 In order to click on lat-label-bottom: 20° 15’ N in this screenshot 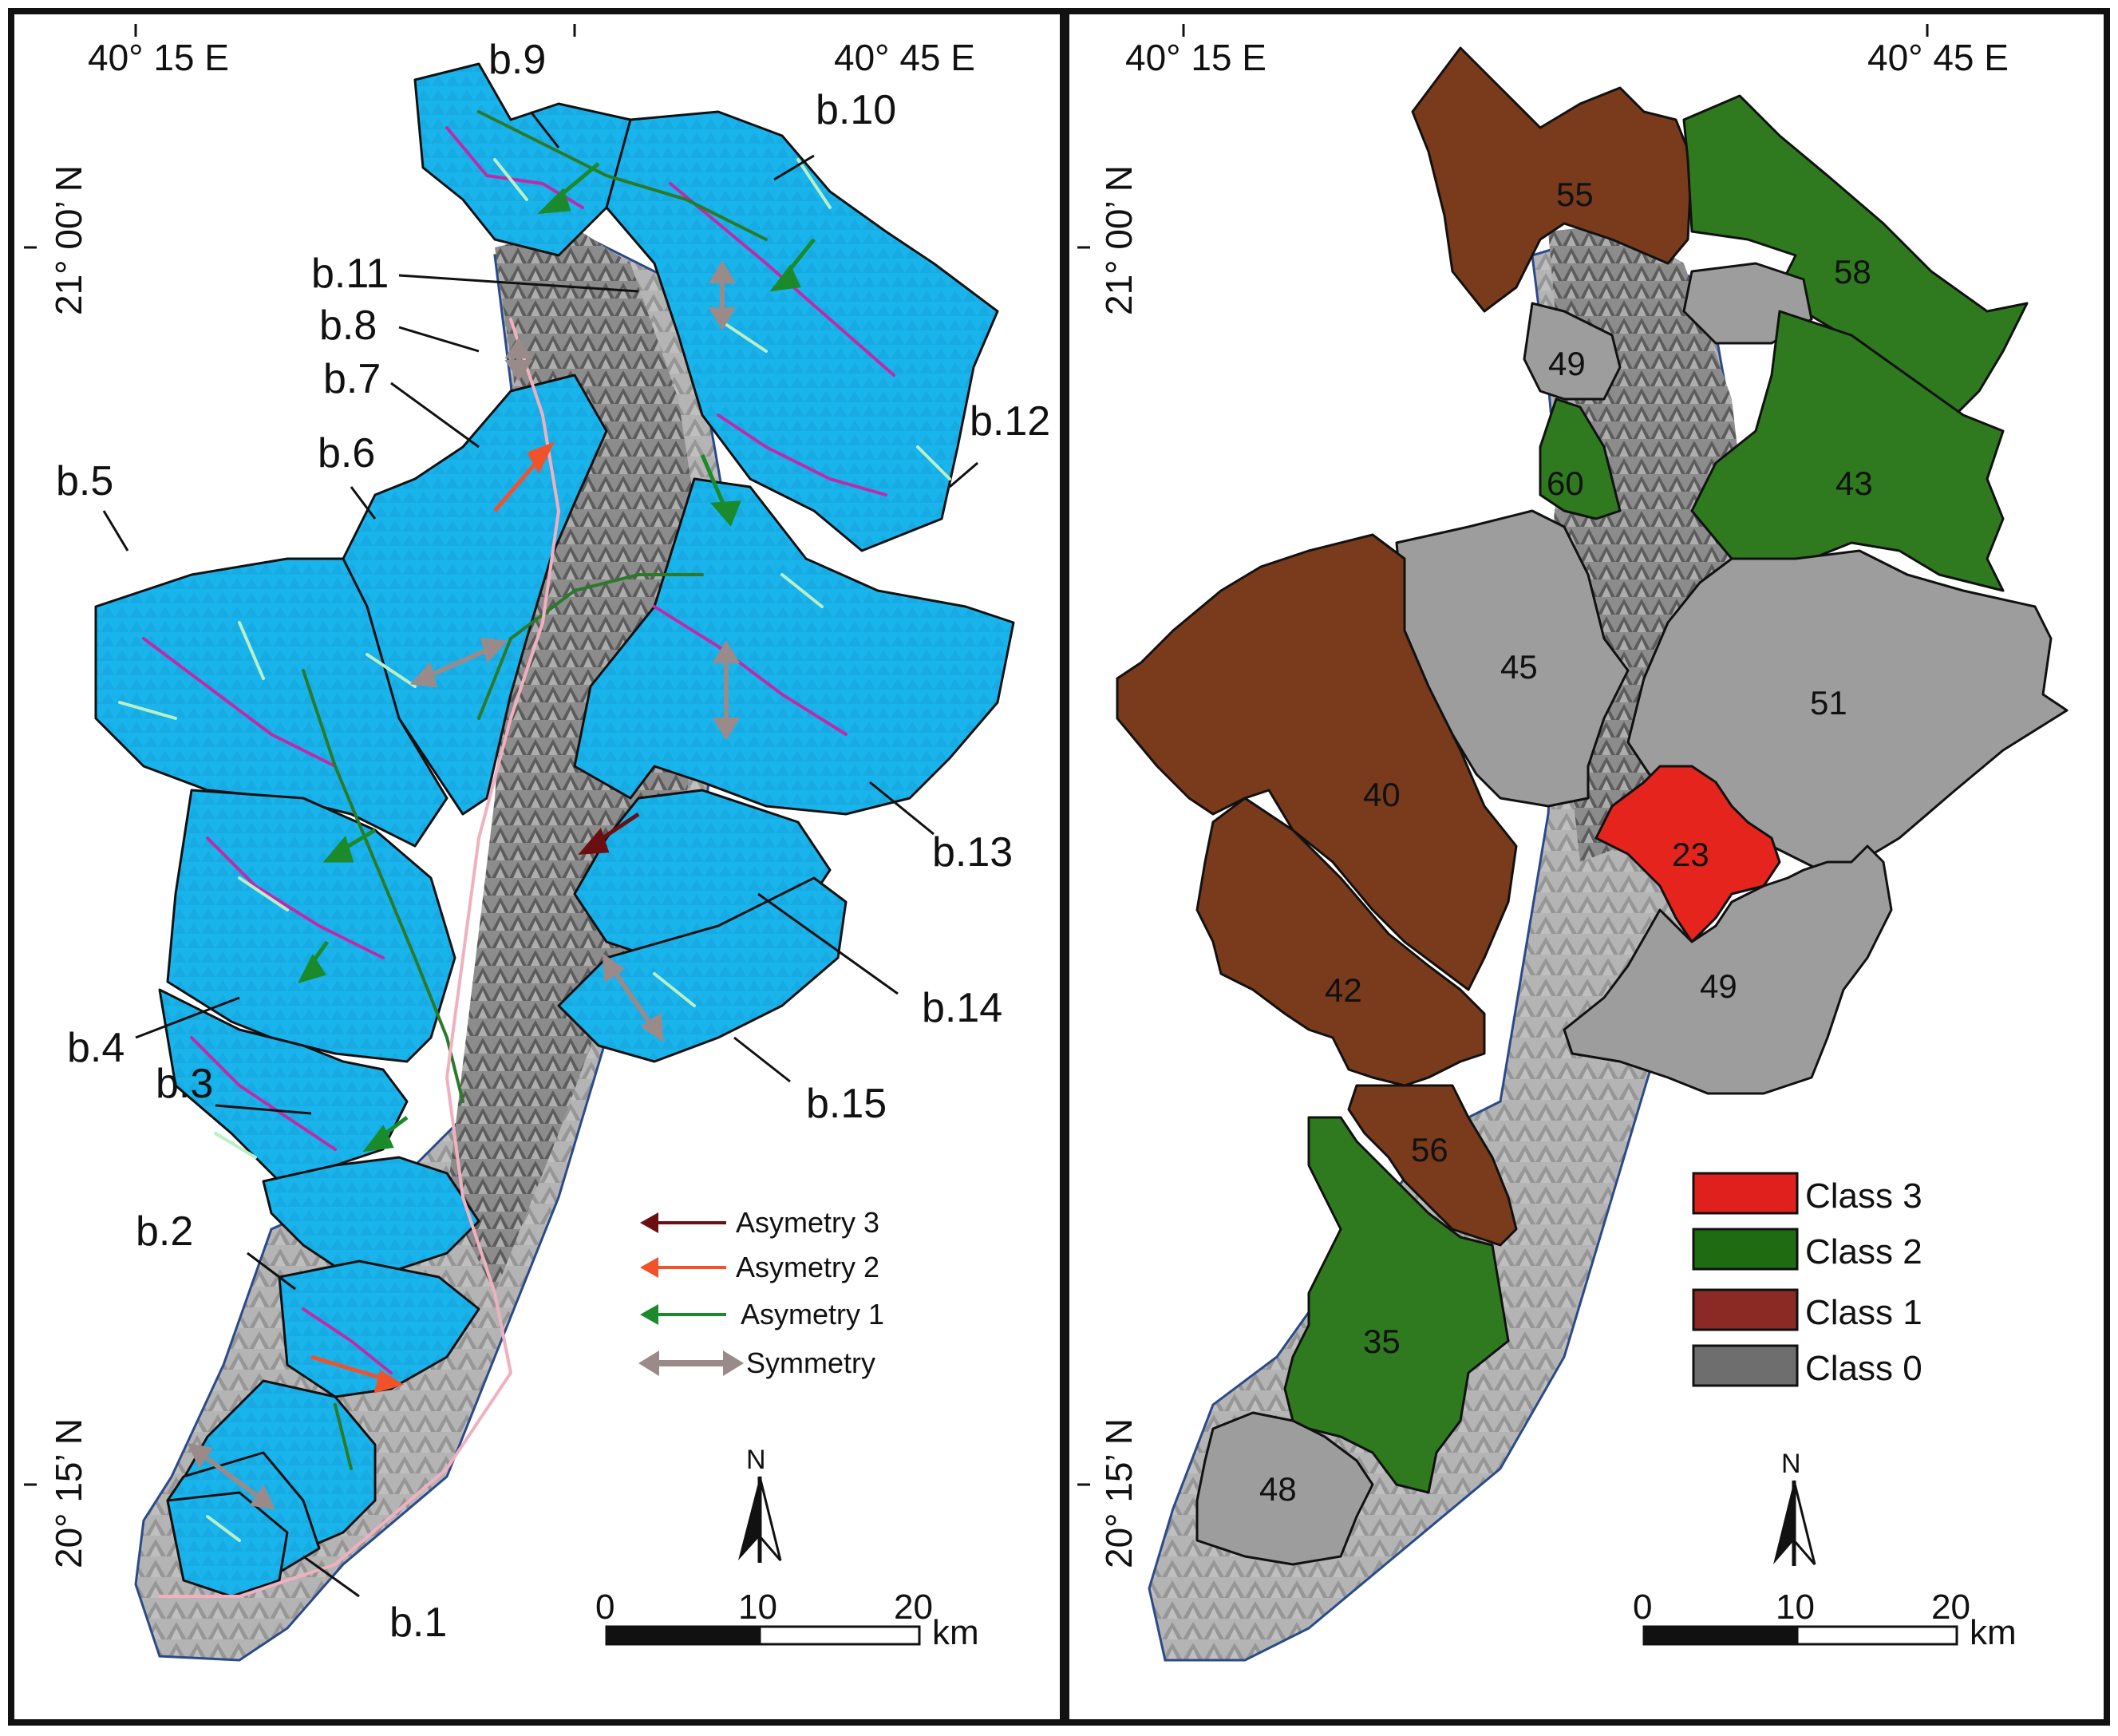, I will do `click(68, 1493)`.